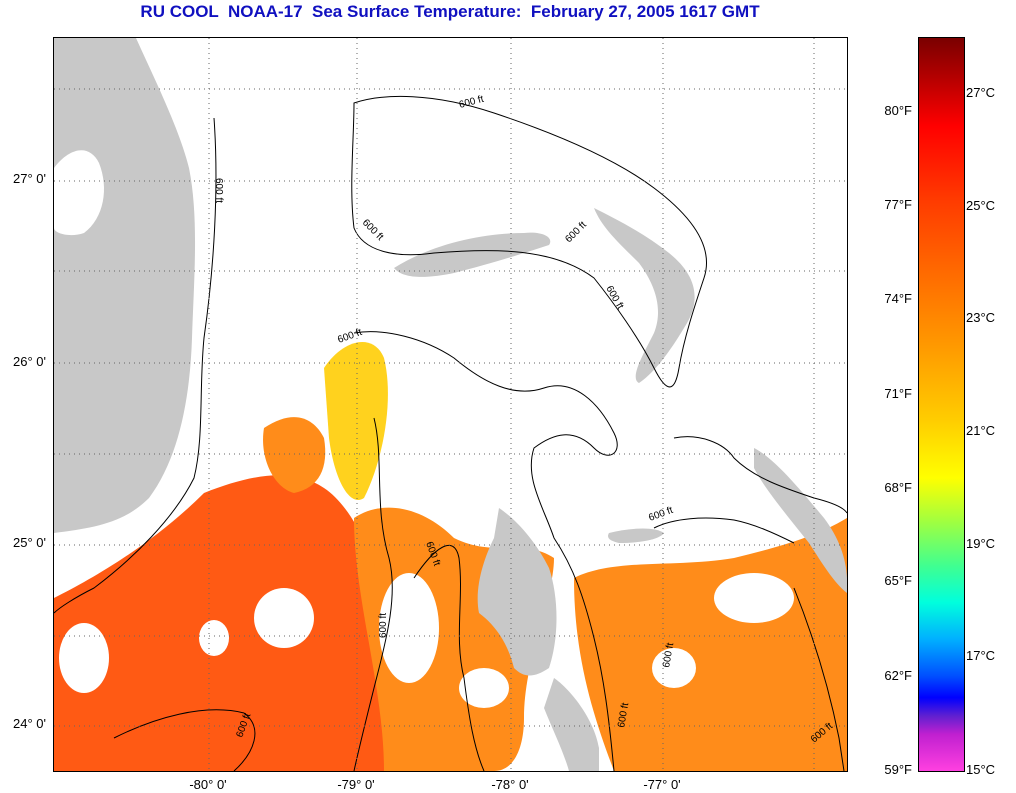 The width and height of the screenshot is (1016, 793). Describe the element at coordinates (29, 723) in the screenshot. I see `lat-tick-label: 24° 0'` at that location.